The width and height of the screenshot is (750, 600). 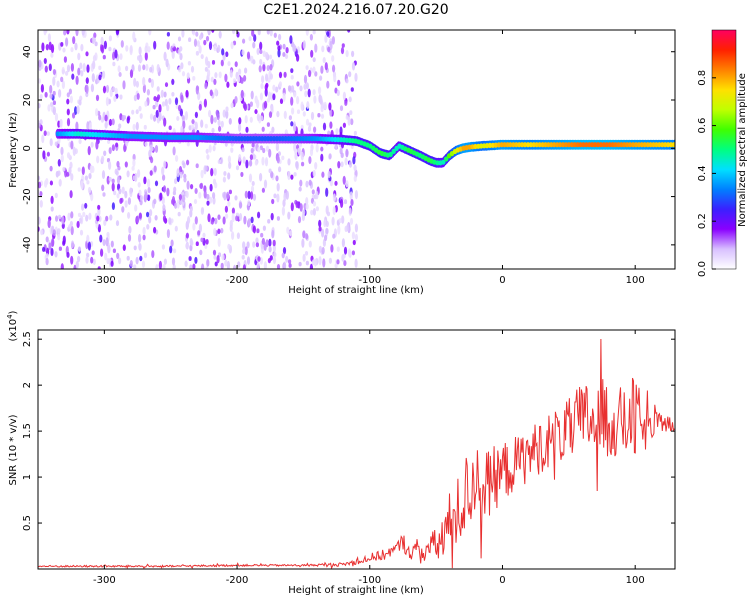 What do you see at coordinates (13, 150) in the screenshot?
I see `heatmap-y-axis-label: Frequency (Hz)` at bounding box center [13, 150].